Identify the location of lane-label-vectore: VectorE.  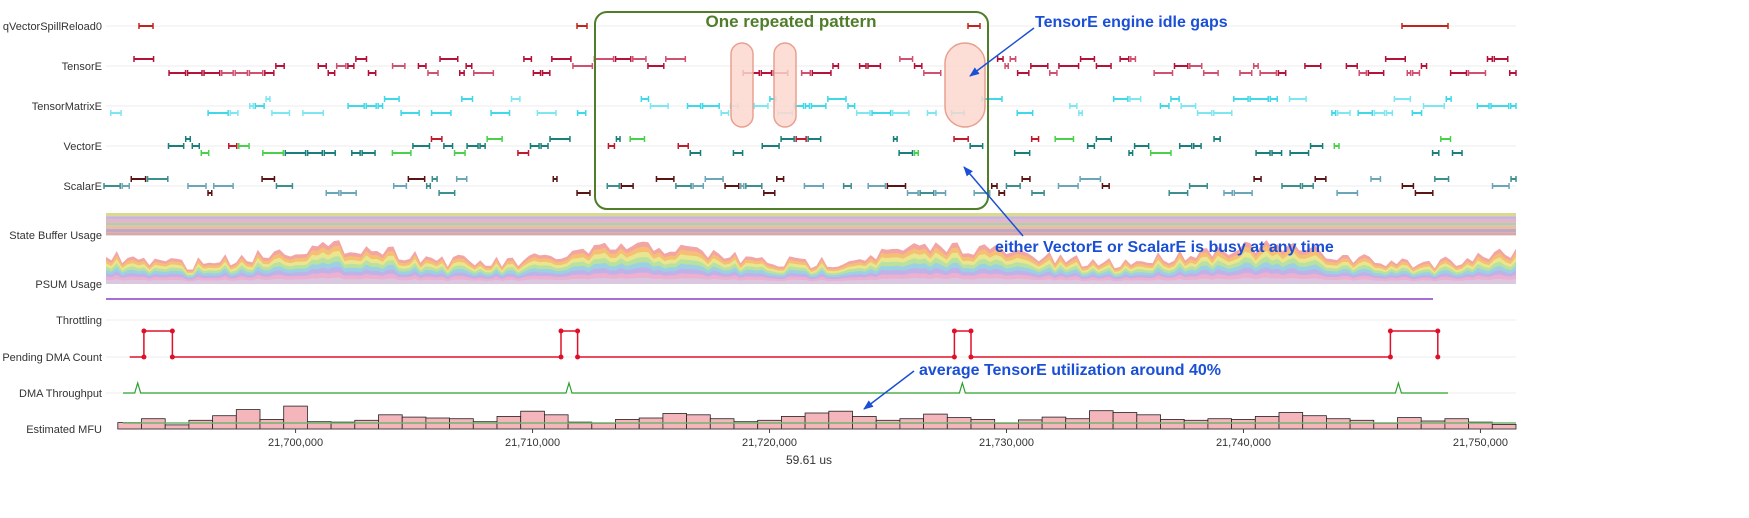
(82, 147).